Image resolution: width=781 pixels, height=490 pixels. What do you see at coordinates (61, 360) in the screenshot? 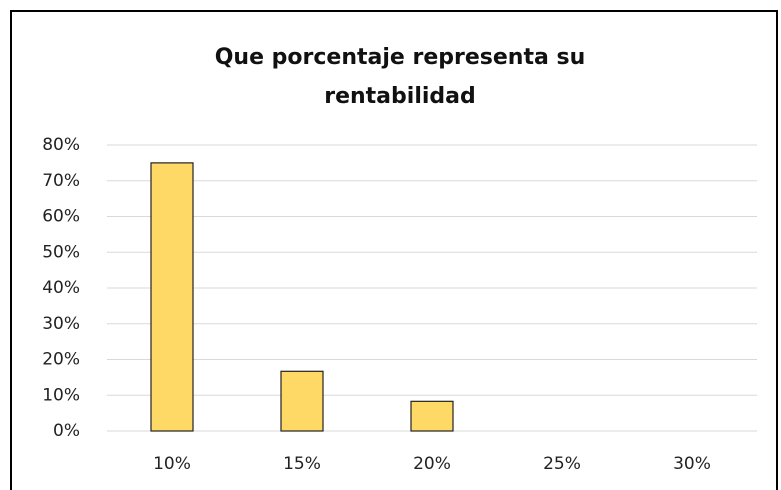
I see `y-tick-label: 20%` at bounding box center [61, 360].